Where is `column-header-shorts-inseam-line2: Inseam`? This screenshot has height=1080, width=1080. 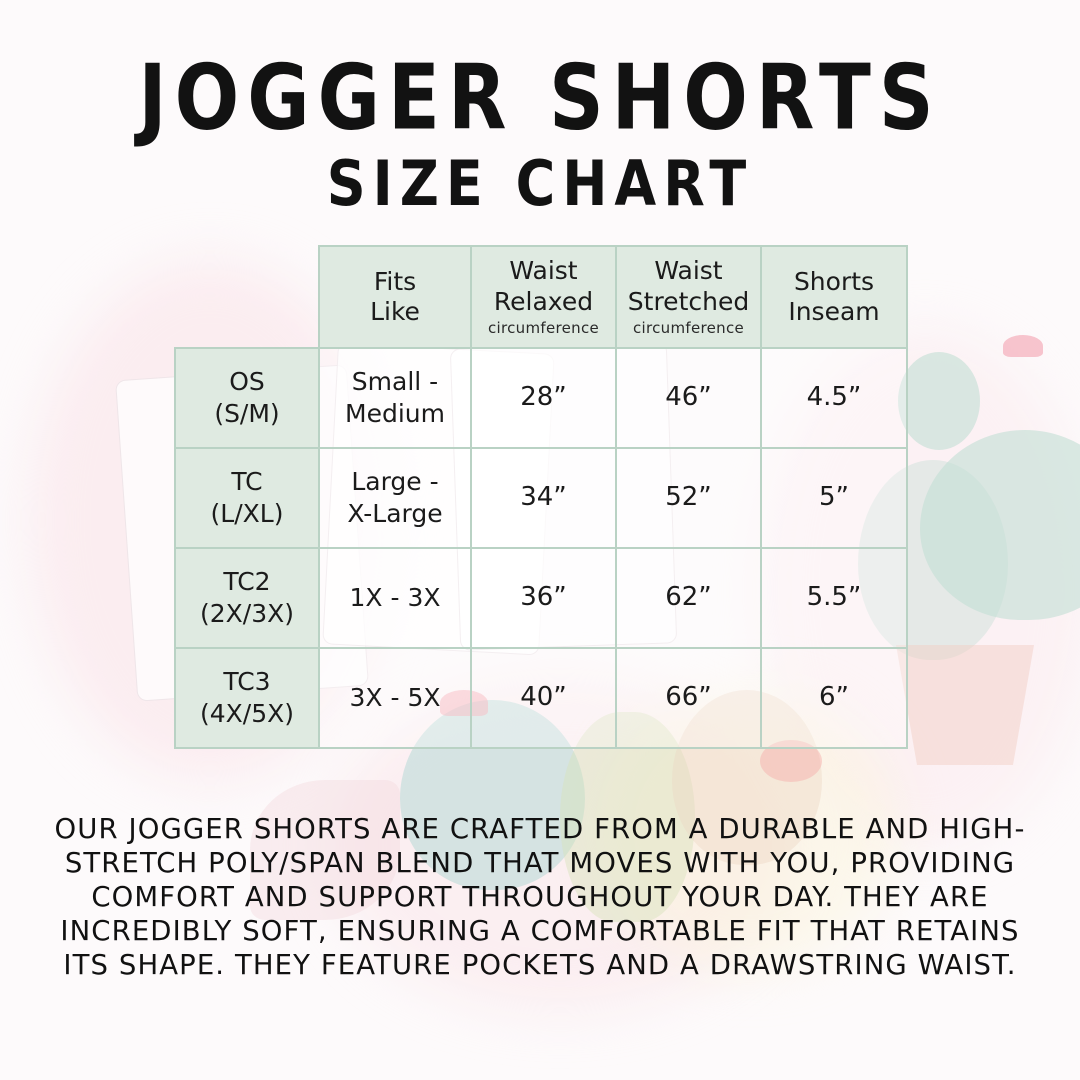
column-header-shorts-inseam-line2: Inseam is located at coordinates (834, 311).